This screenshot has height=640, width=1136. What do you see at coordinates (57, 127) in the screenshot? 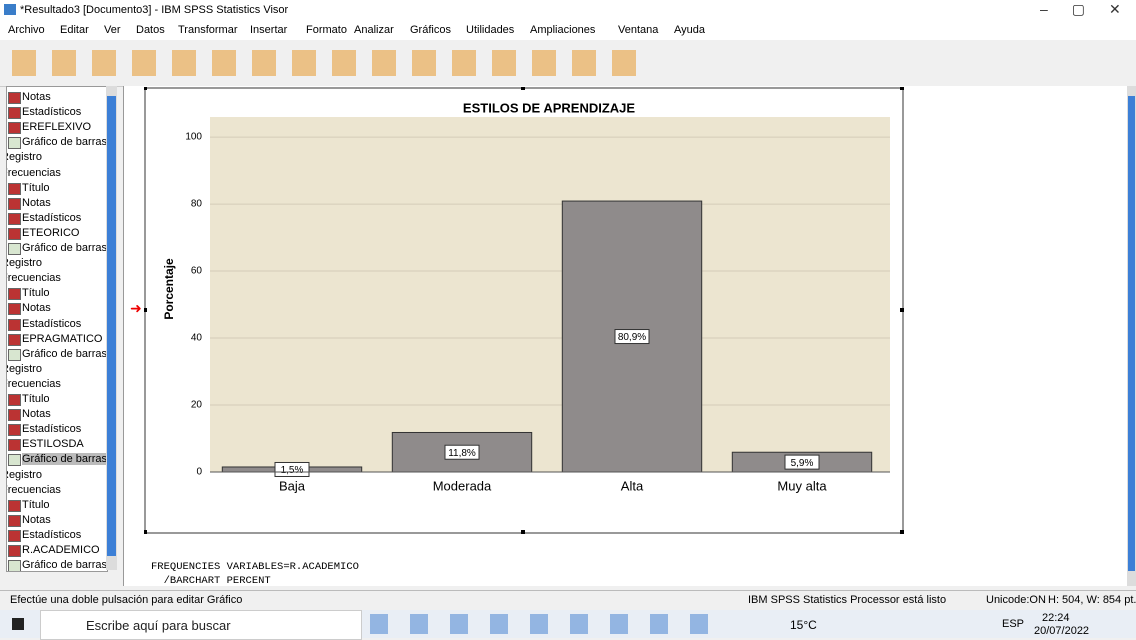
I see `tree-item: EREFLEXIVO` at bounding box center [57, 127].